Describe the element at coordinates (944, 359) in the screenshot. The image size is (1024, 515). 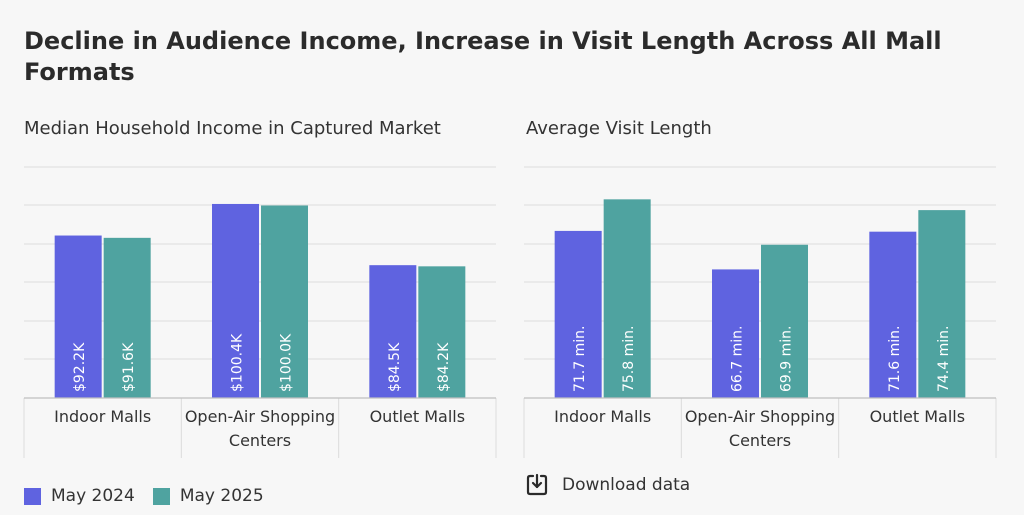
I see `data-label-may-2025-outlet-malls: 74.4 min.` at that location.